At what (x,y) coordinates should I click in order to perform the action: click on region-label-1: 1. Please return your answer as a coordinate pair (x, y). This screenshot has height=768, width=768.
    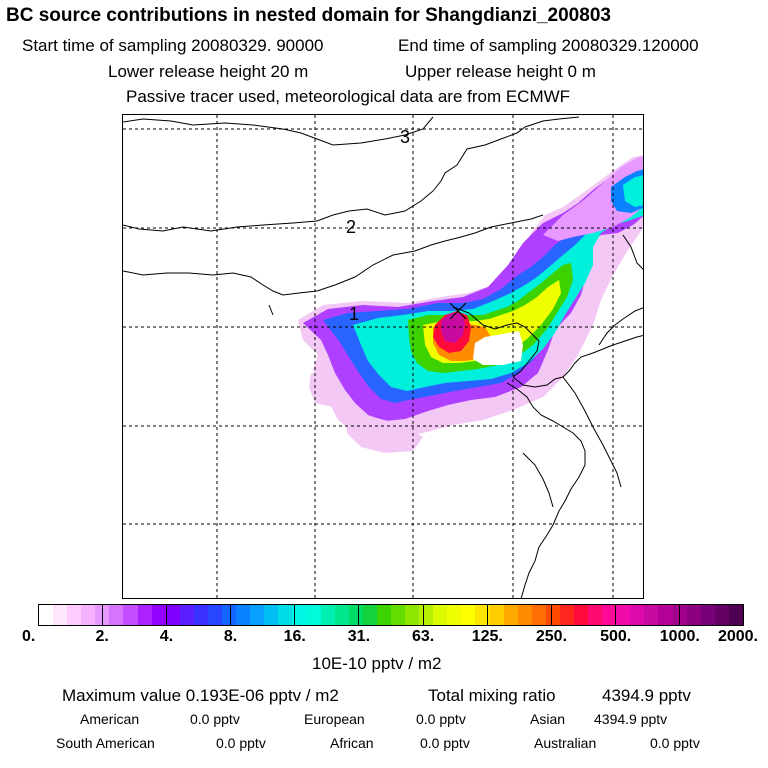
    Looking at the image, I should click on (354, 314).